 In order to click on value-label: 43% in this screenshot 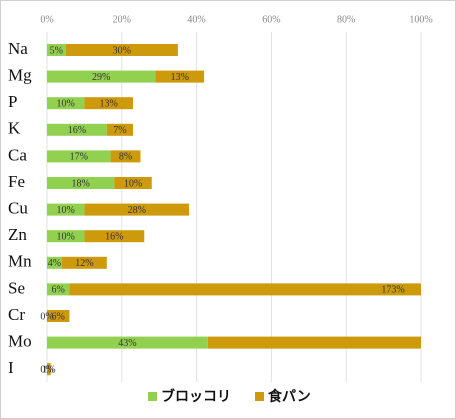, I will do `click(127, 343)`.